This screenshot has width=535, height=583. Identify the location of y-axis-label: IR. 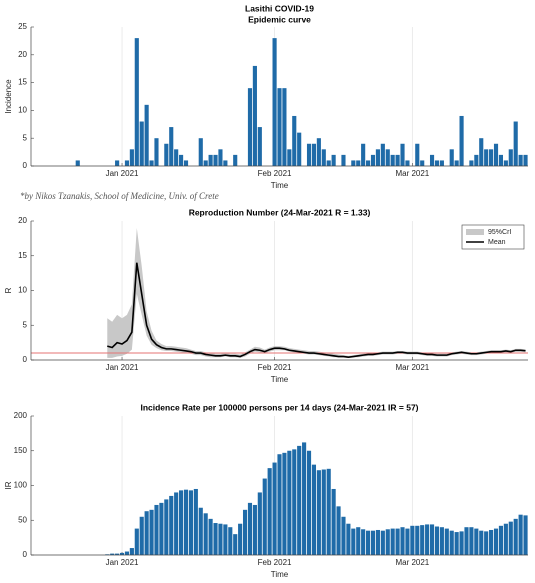
(8, 485).